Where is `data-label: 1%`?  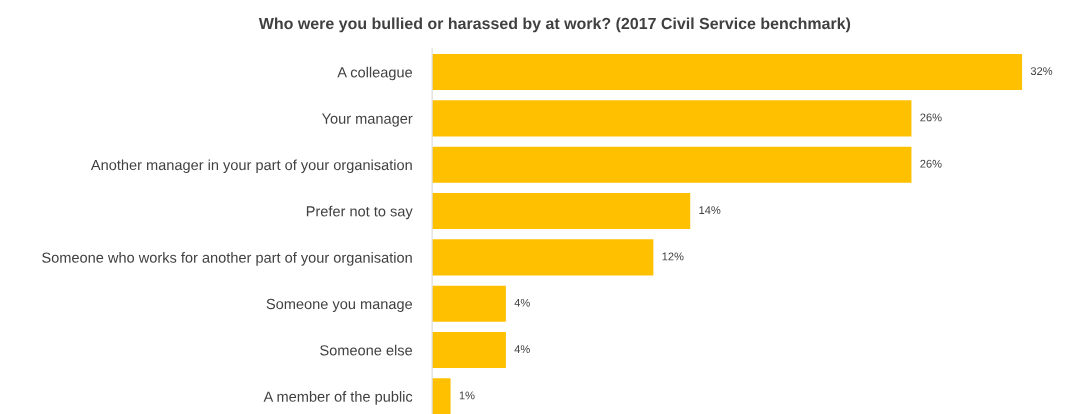 data-label: 1% is located at coordinates (467, 395).